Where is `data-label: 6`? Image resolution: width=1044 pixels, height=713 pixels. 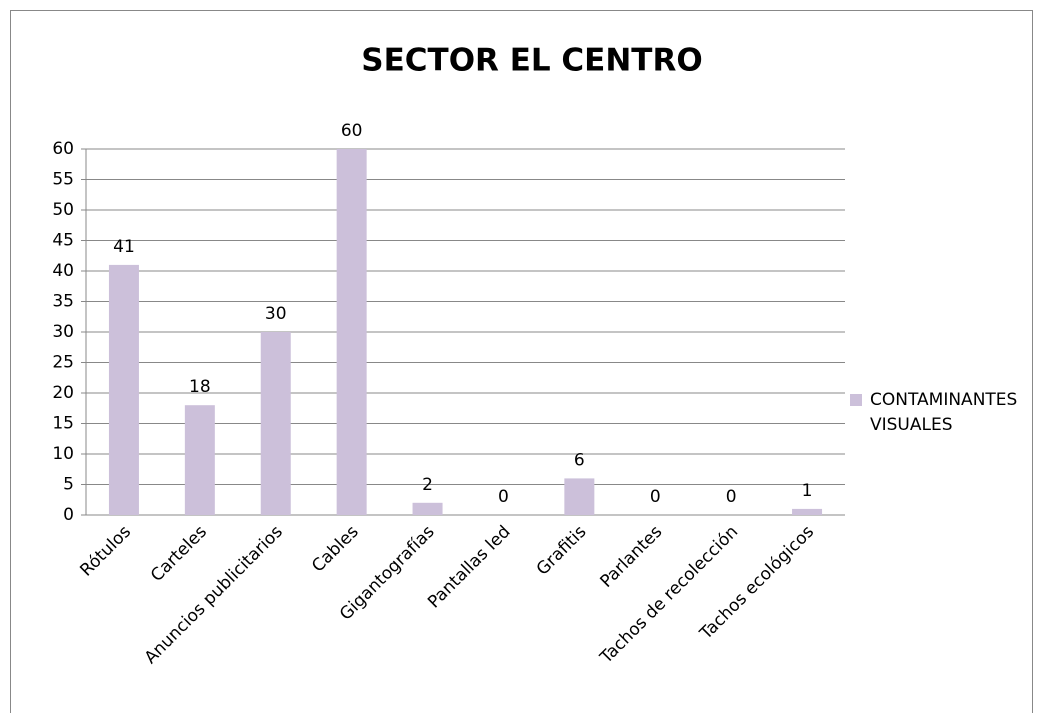
data-label: 6 is located at coordinates (579, 460).